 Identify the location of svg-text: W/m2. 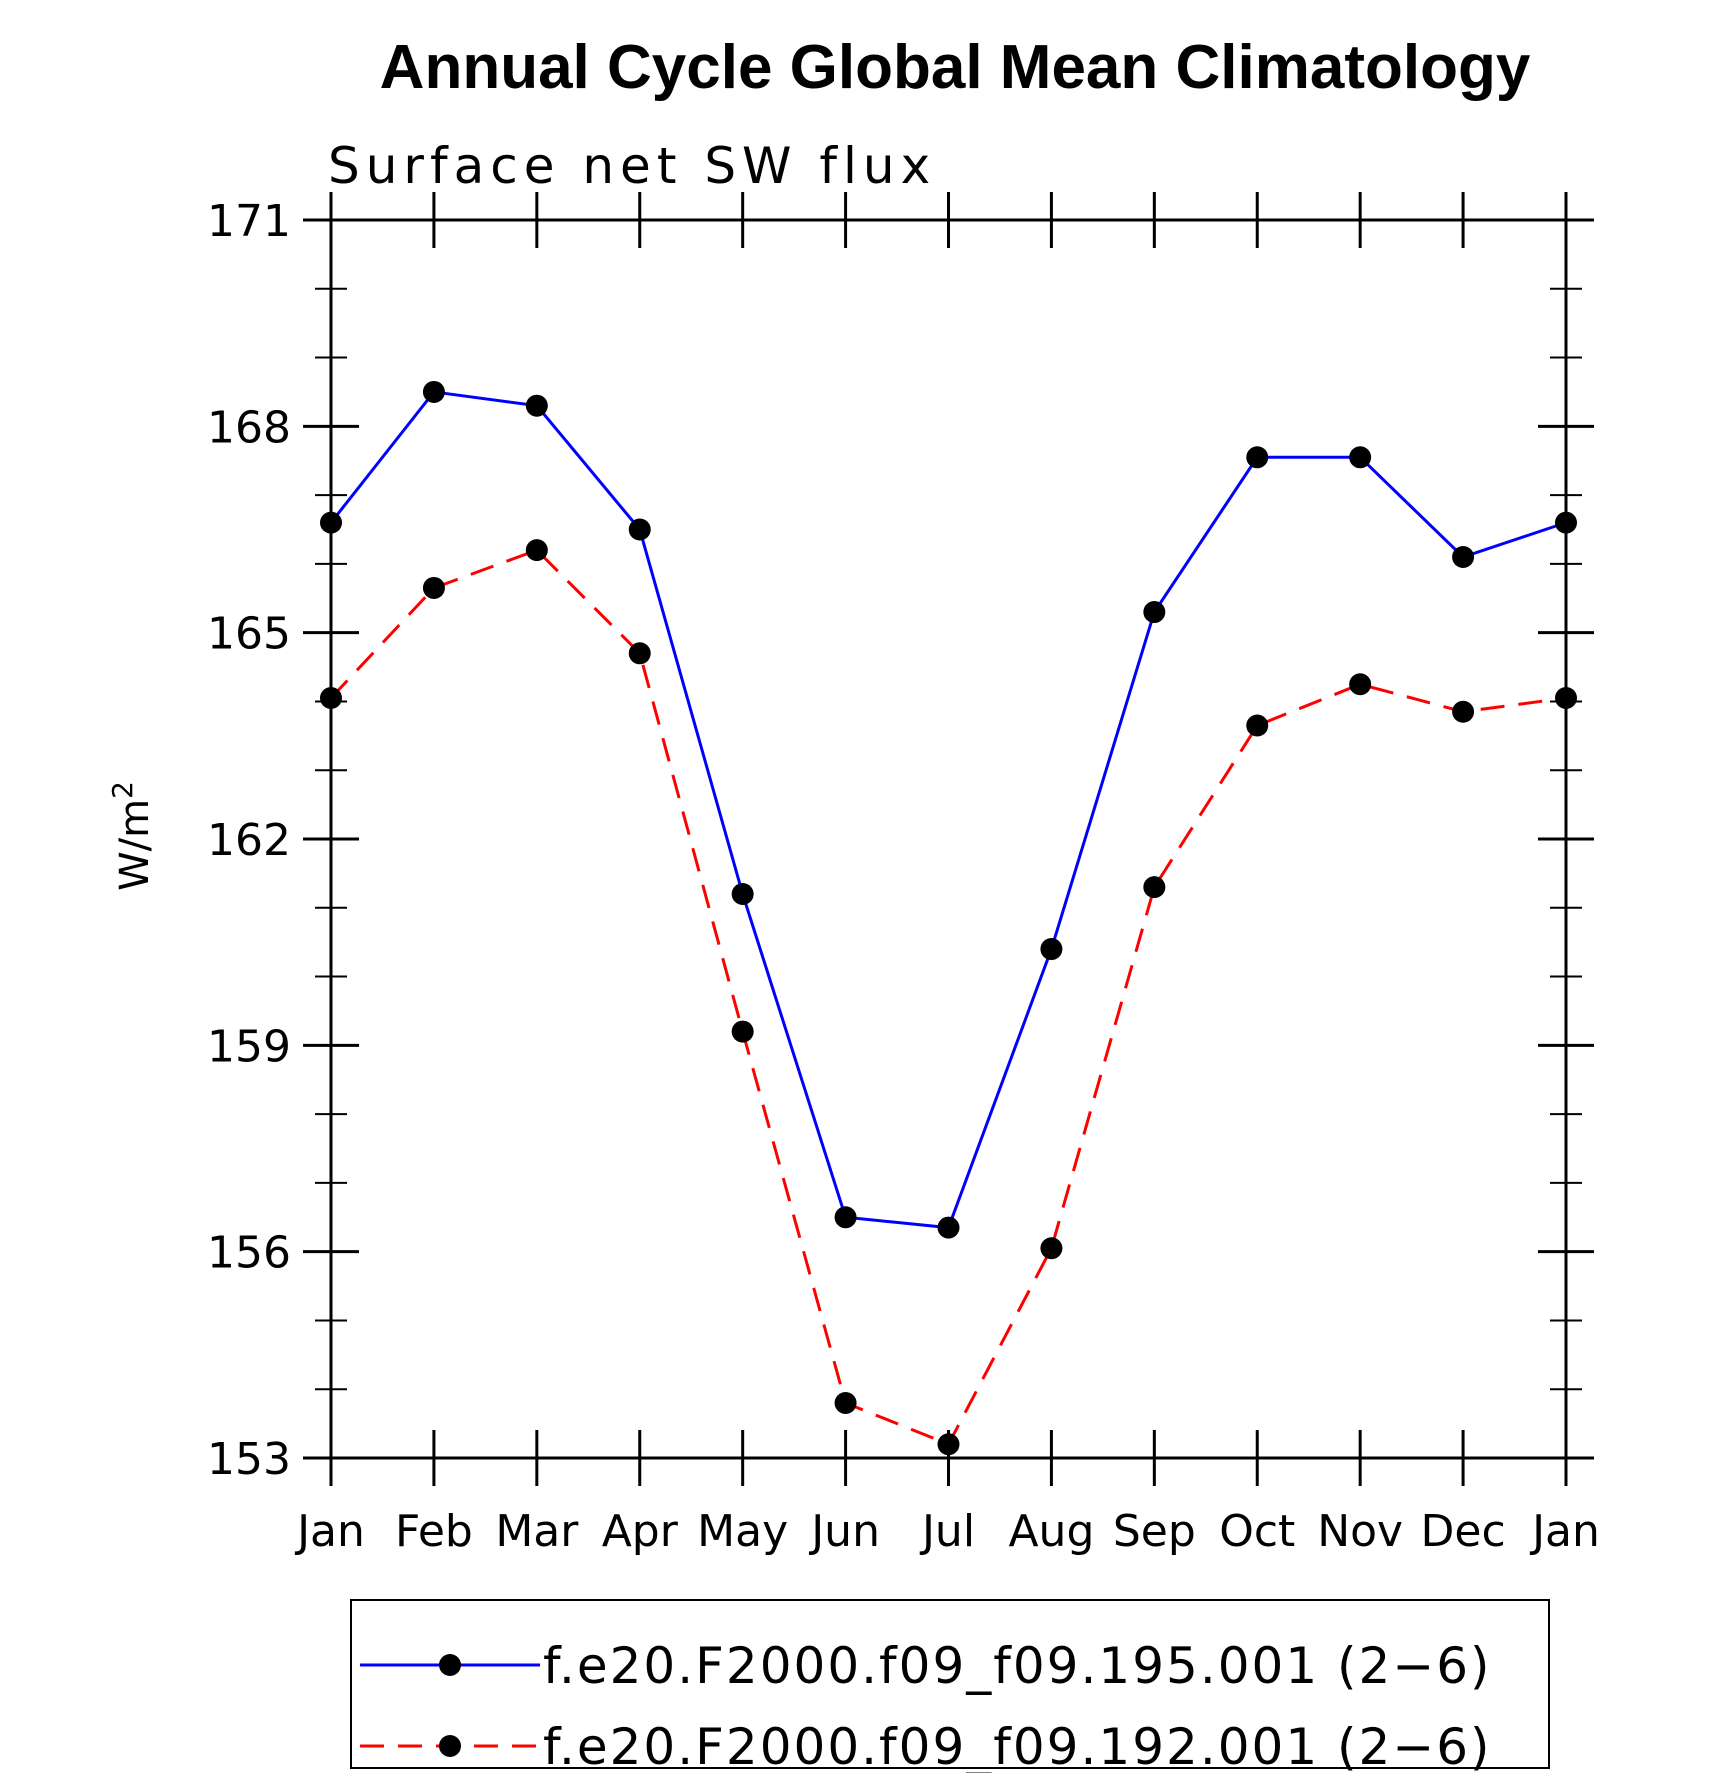
(132, 836).